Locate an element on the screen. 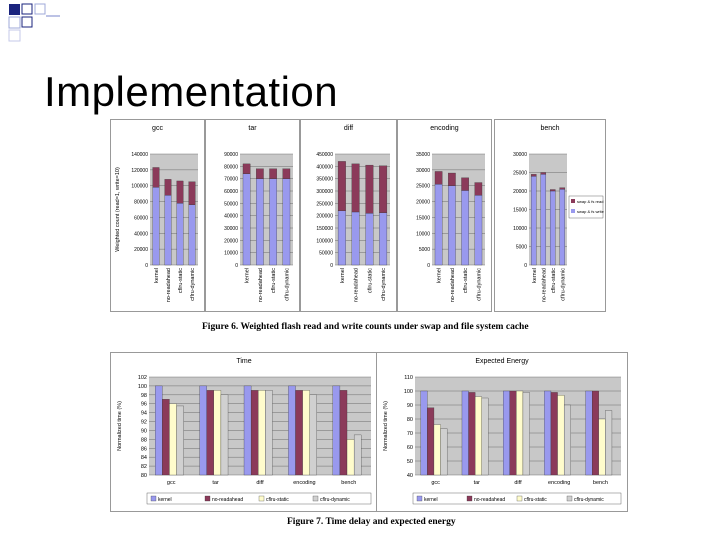  y-tick-label: 450000 is located at coordinates (324, 155).